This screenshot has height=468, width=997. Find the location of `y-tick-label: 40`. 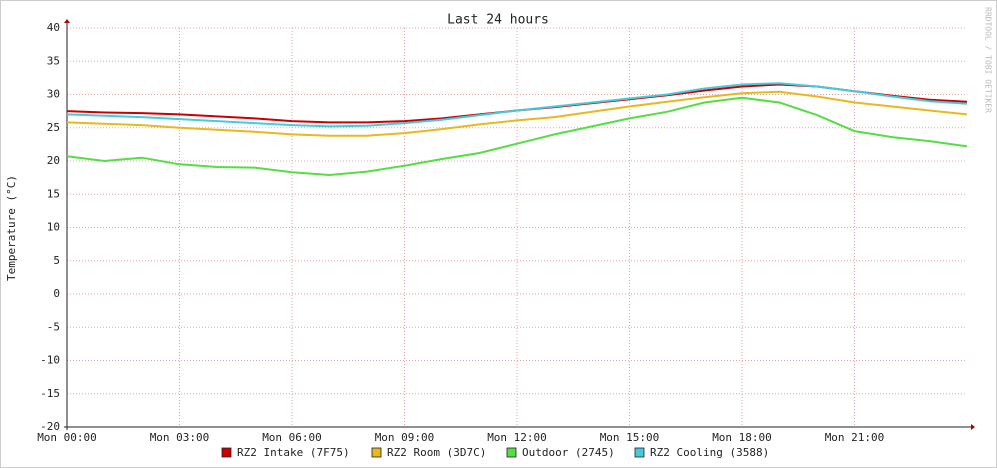

y-tick-label: 40 is located at coordinates (53, 27).